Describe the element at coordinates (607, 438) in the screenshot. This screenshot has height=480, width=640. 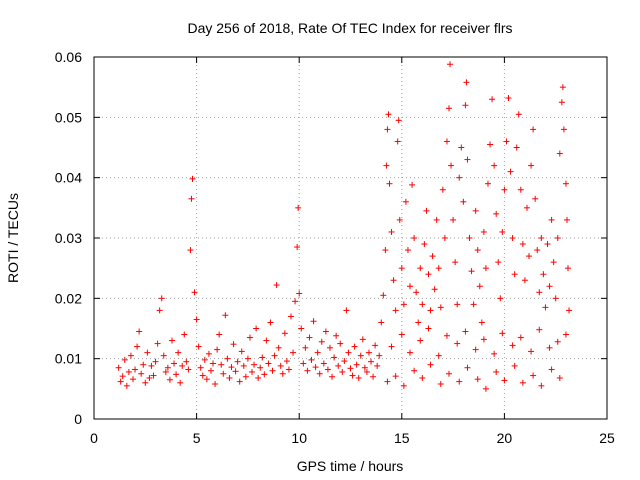
I see `x-tick-label: 25` at that location.